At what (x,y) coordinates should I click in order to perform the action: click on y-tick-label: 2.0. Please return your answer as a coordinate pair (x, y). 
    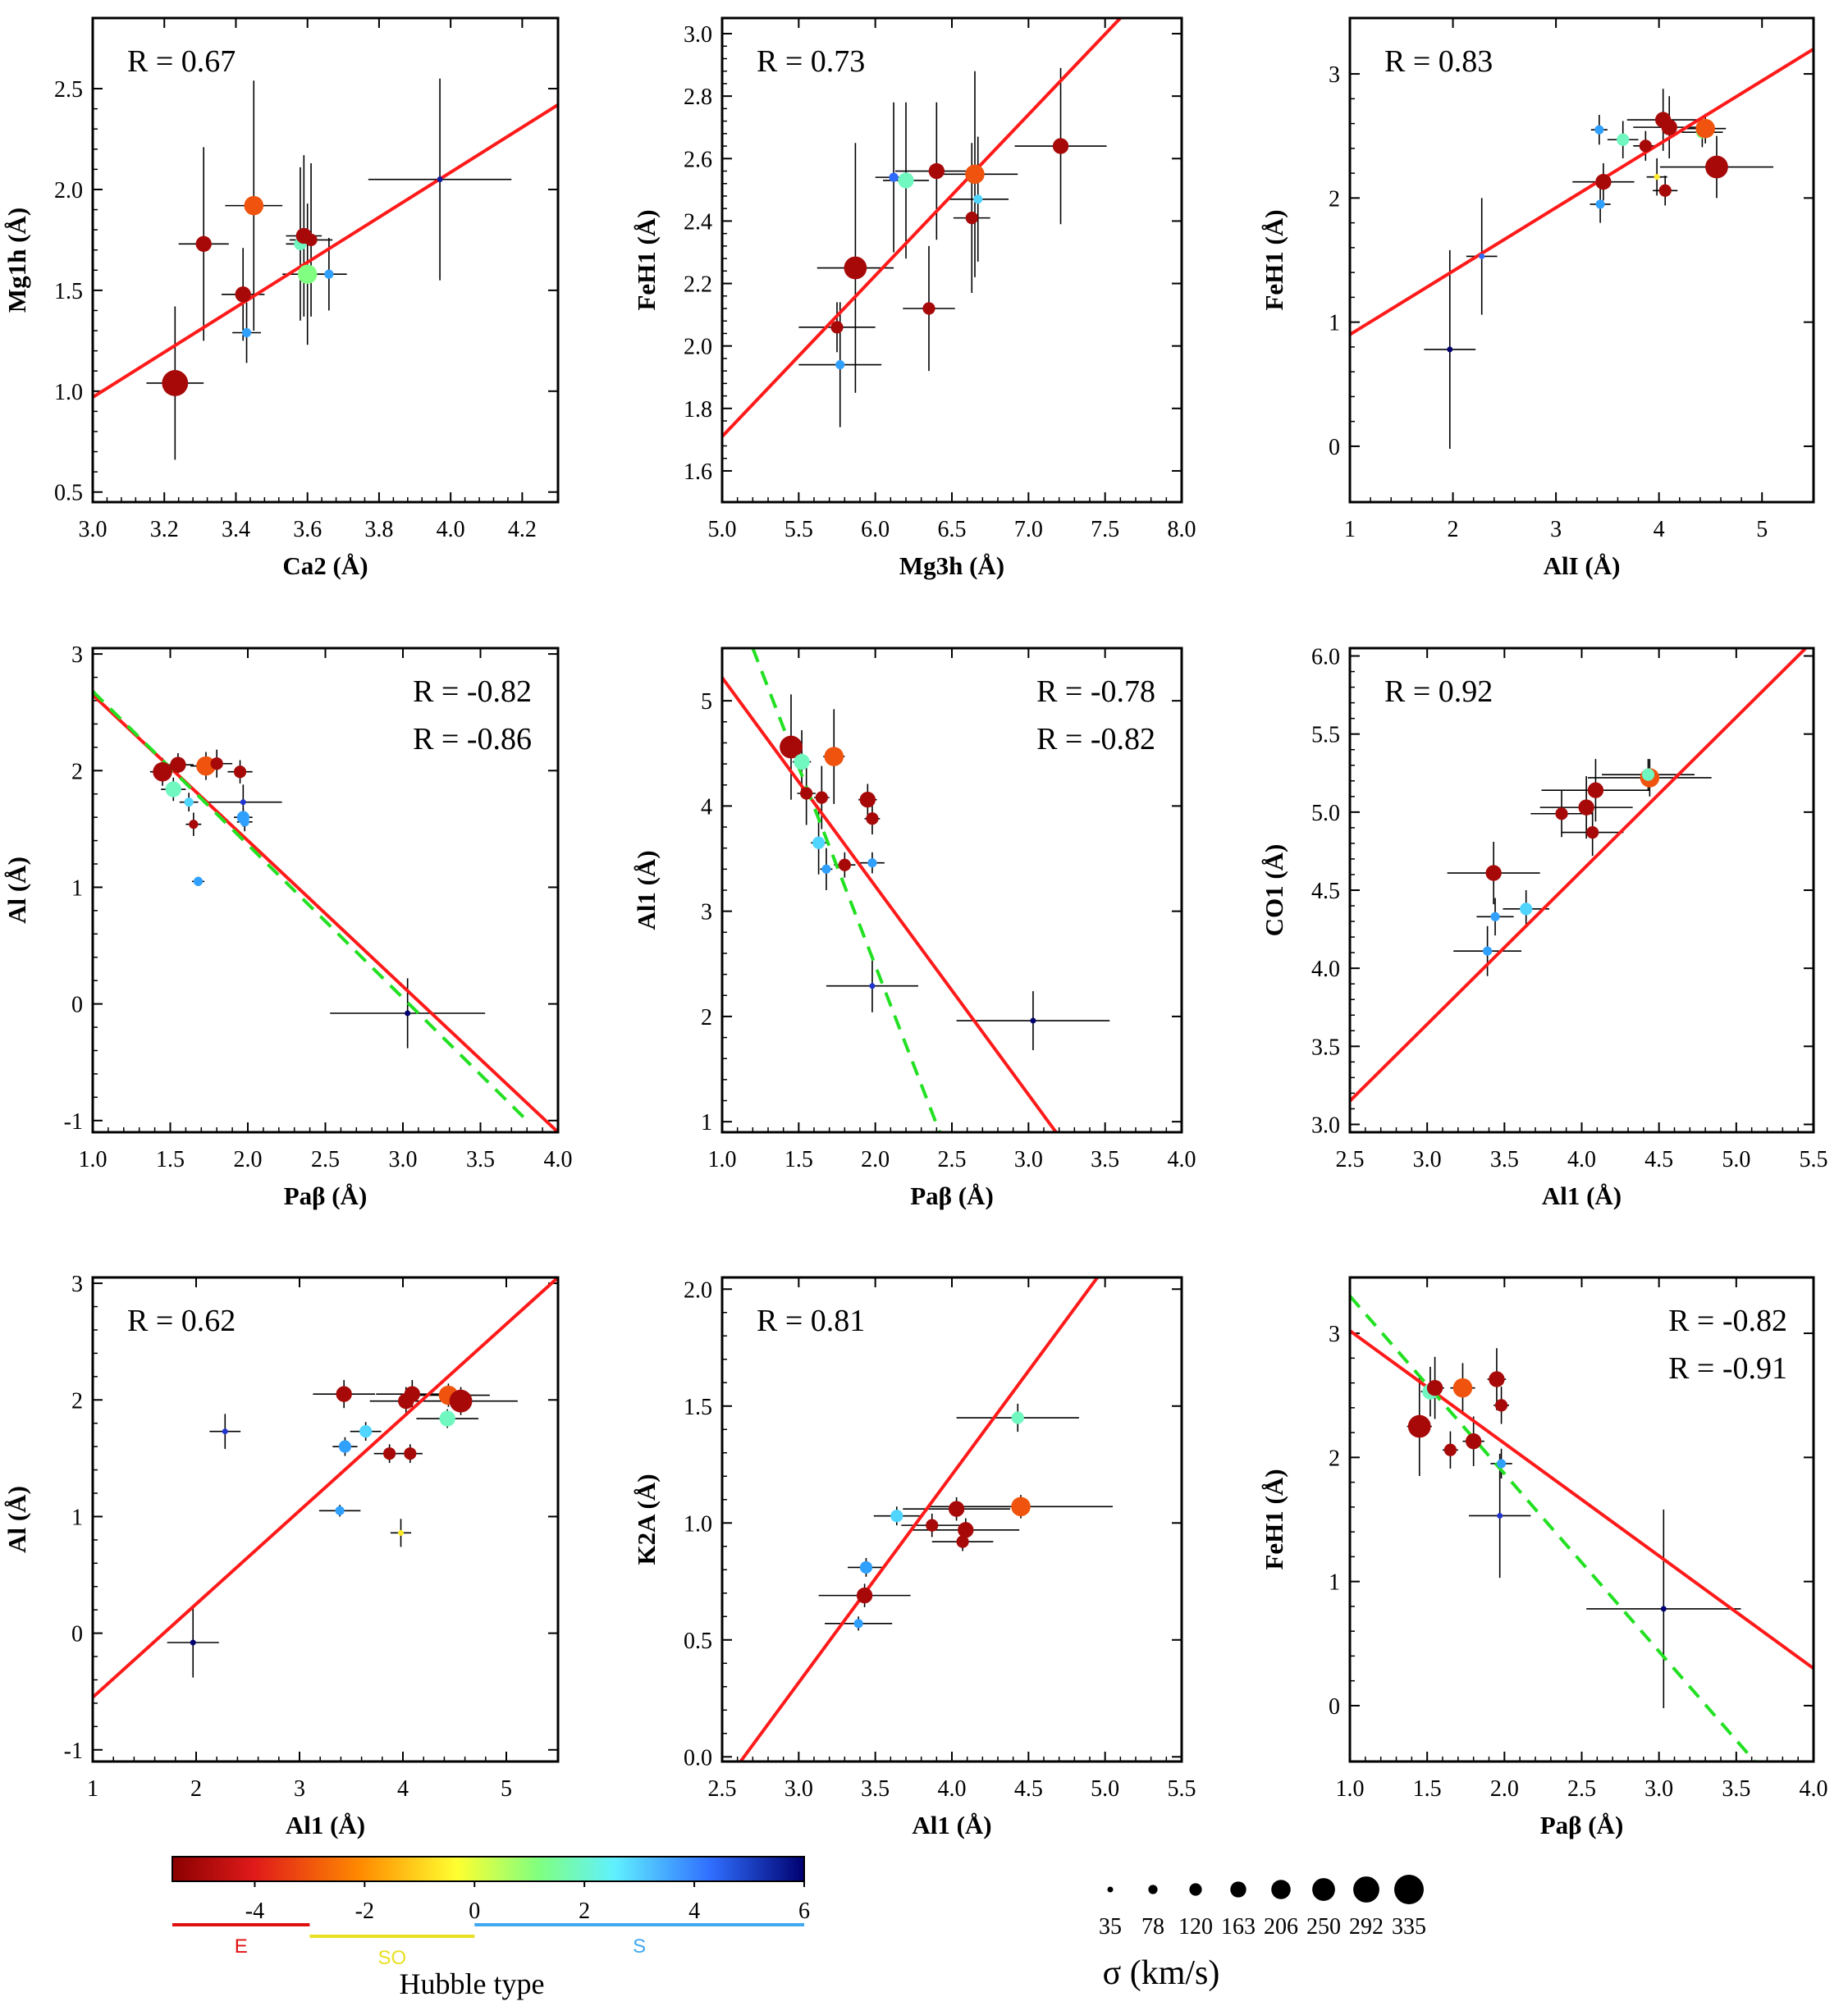
    Looking at the image, I should click on (698, 1290).